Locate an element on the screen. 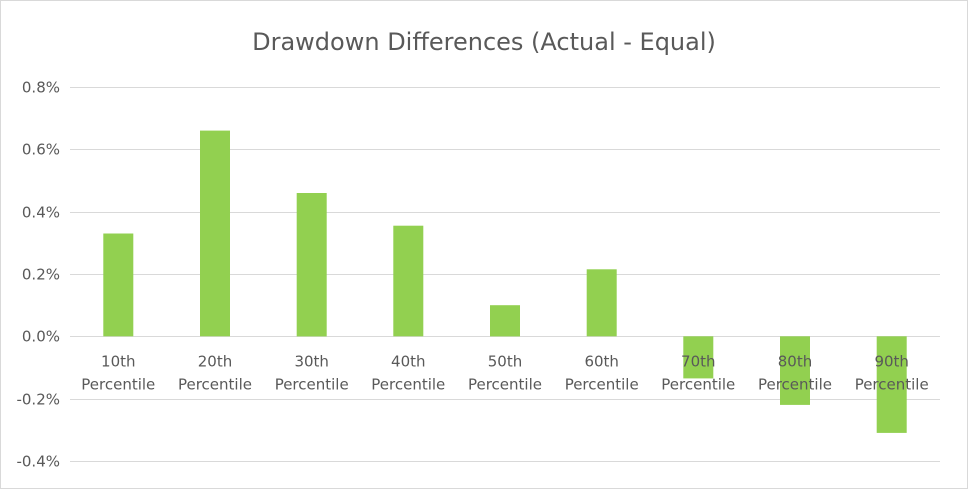 The width and height of the screenshot is (968, 489). x-category-label: 50th Percentile is located at coordinates (505, 372).